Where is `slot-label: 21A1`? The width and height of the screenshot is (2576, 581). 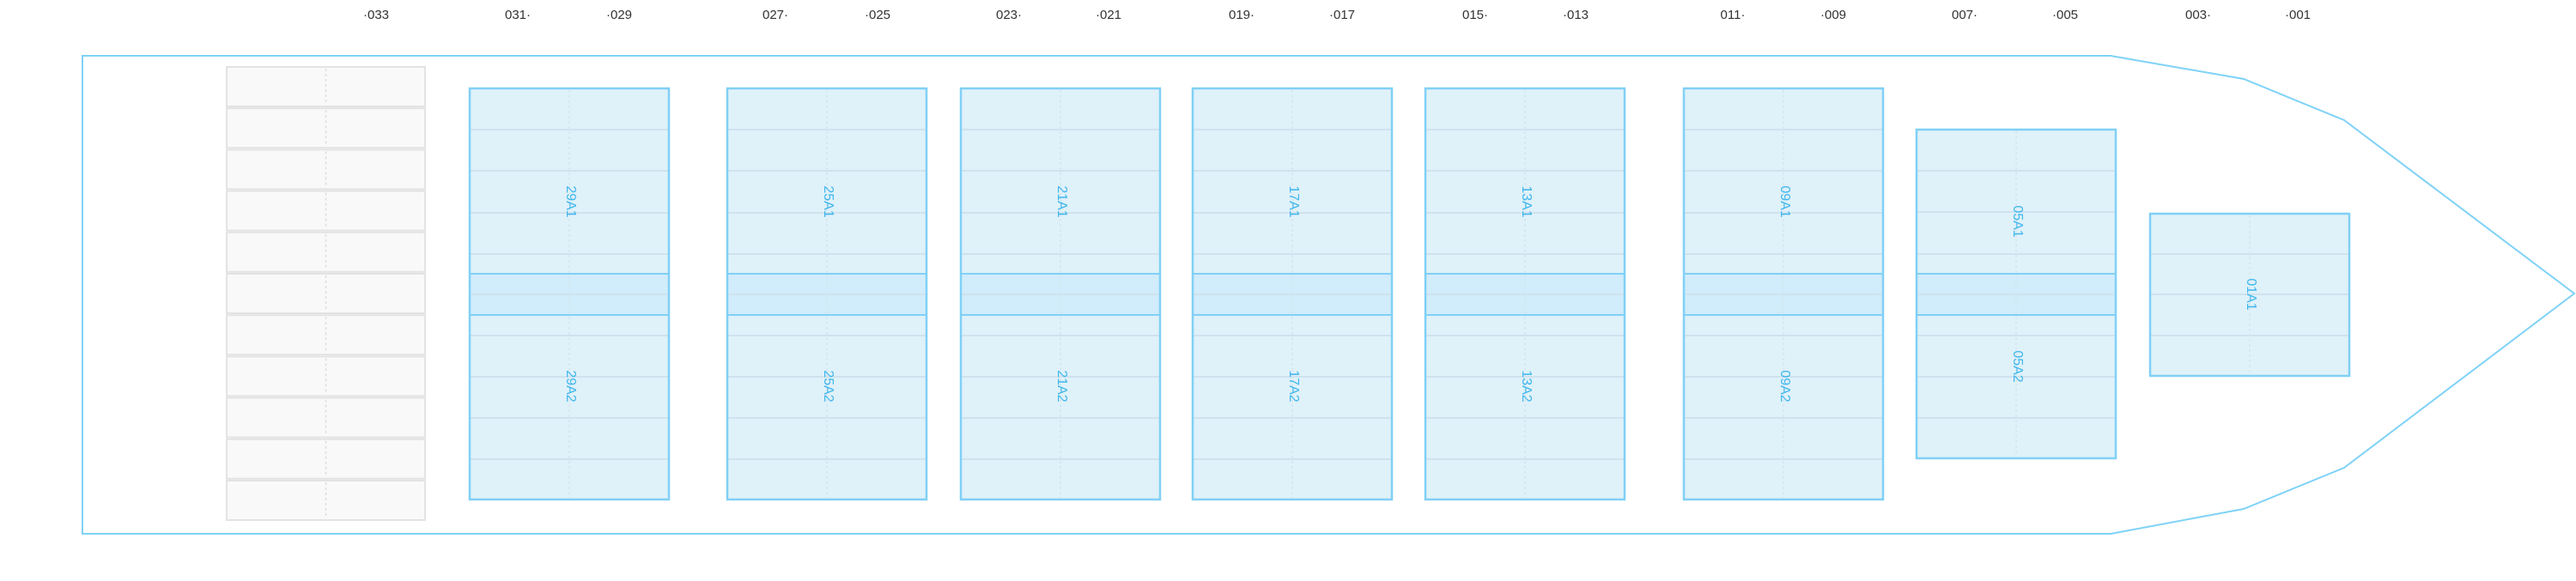
slot-label: 21A1 is located at coordinates (1061, 201).